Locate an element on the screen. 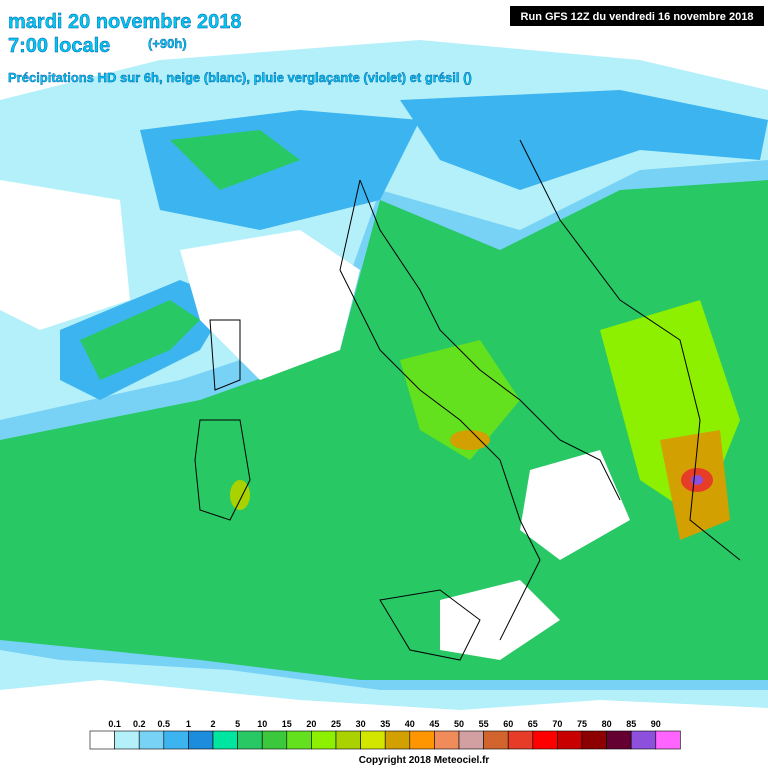 The height and width of the screenshot is (768, 768). legend-label: 1 is located at coordinates (188, 724).